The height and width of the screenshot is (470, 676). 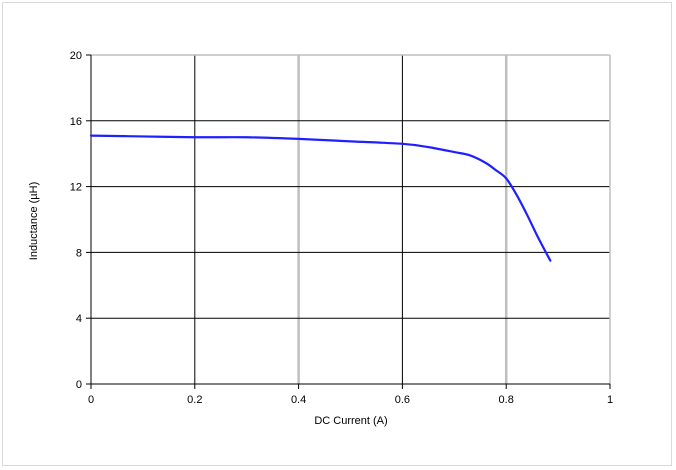 I want to click on y-tick-label: 0, so click(x=79, y=385).